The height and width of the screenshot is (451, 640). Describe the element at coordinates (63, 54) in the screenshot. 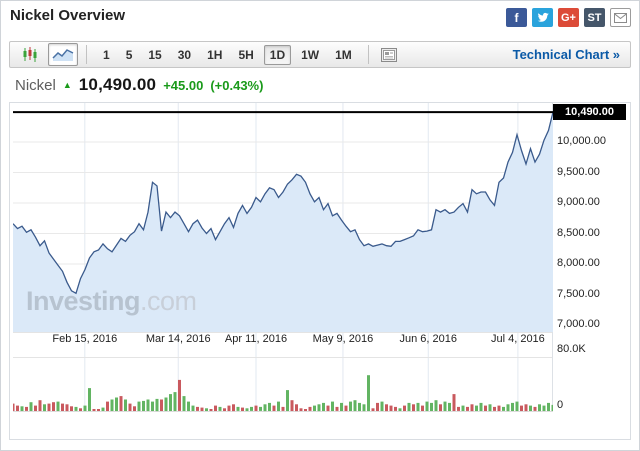

I see `line-chart-button` at that location.